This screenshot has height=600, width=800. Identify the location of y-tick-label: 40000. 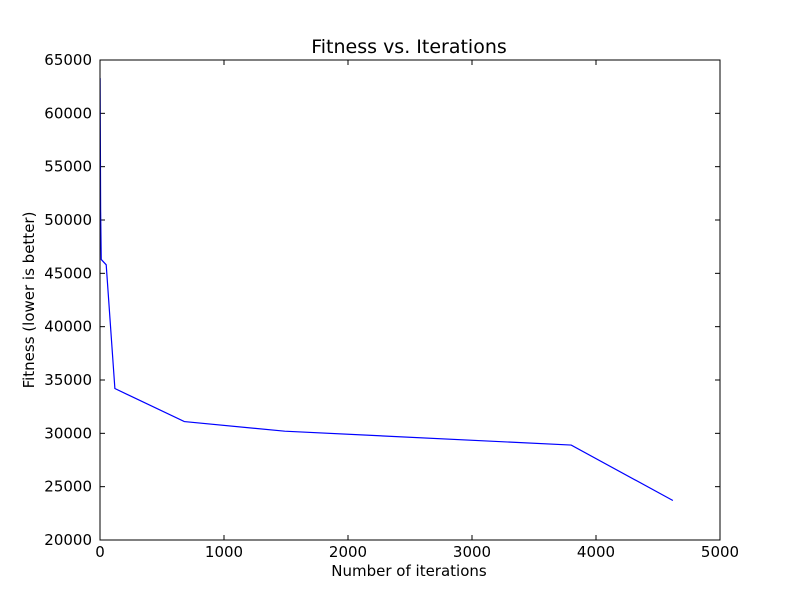
(68, 327).